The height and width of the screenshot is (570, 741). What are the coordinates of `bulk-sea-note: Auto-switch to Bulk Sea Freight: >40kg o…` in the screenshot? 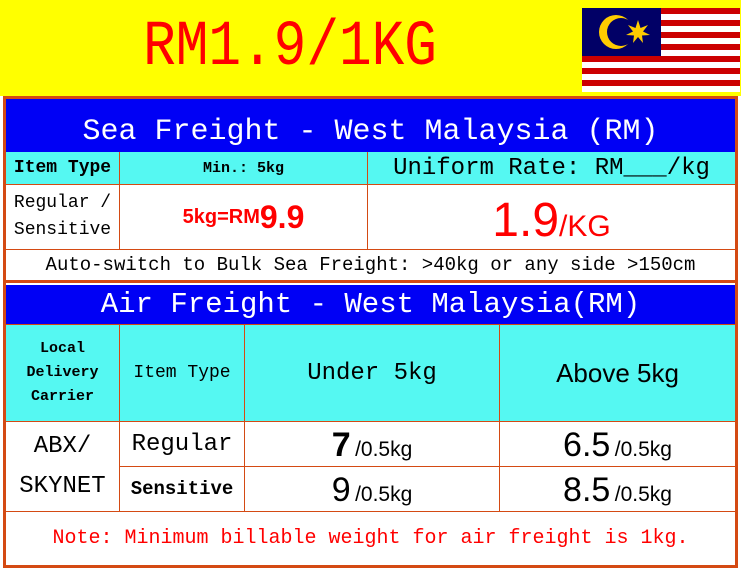 It's located at (370, 266).